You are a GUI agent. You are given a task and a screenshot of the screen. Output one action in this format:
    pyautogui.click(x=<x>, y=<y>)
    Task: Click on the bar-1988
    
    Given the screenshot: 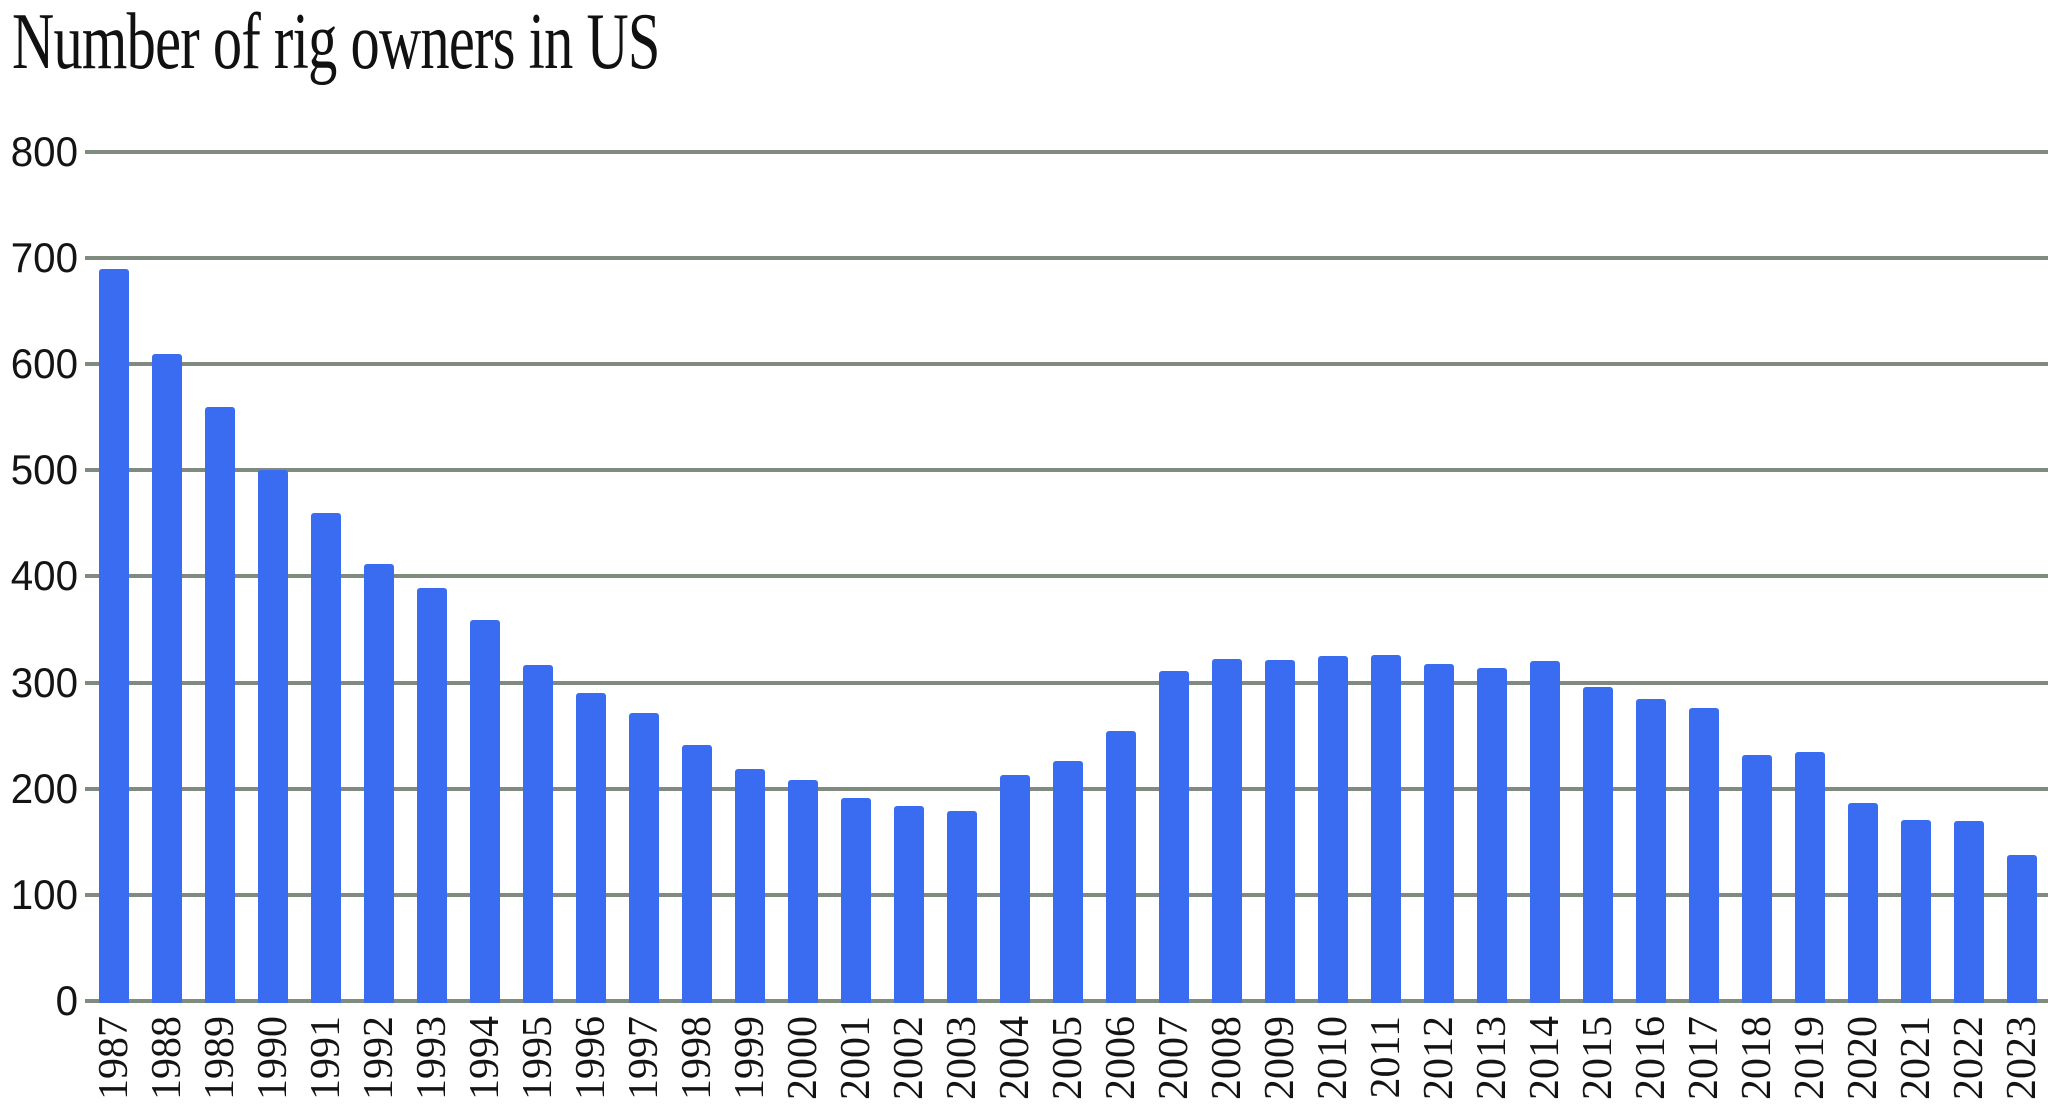 What is the action you would take?
    pyautogui.click(x=167, y=678)
    